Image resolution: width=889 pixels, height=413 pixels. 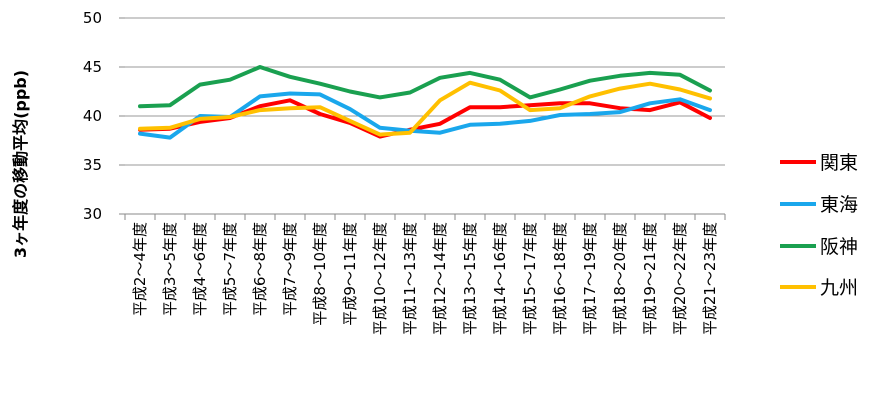 What do you see at coordinates (839, 163) in the screenshot?
I see `legend-label-1: 関東` at bounding box center [839, 163].